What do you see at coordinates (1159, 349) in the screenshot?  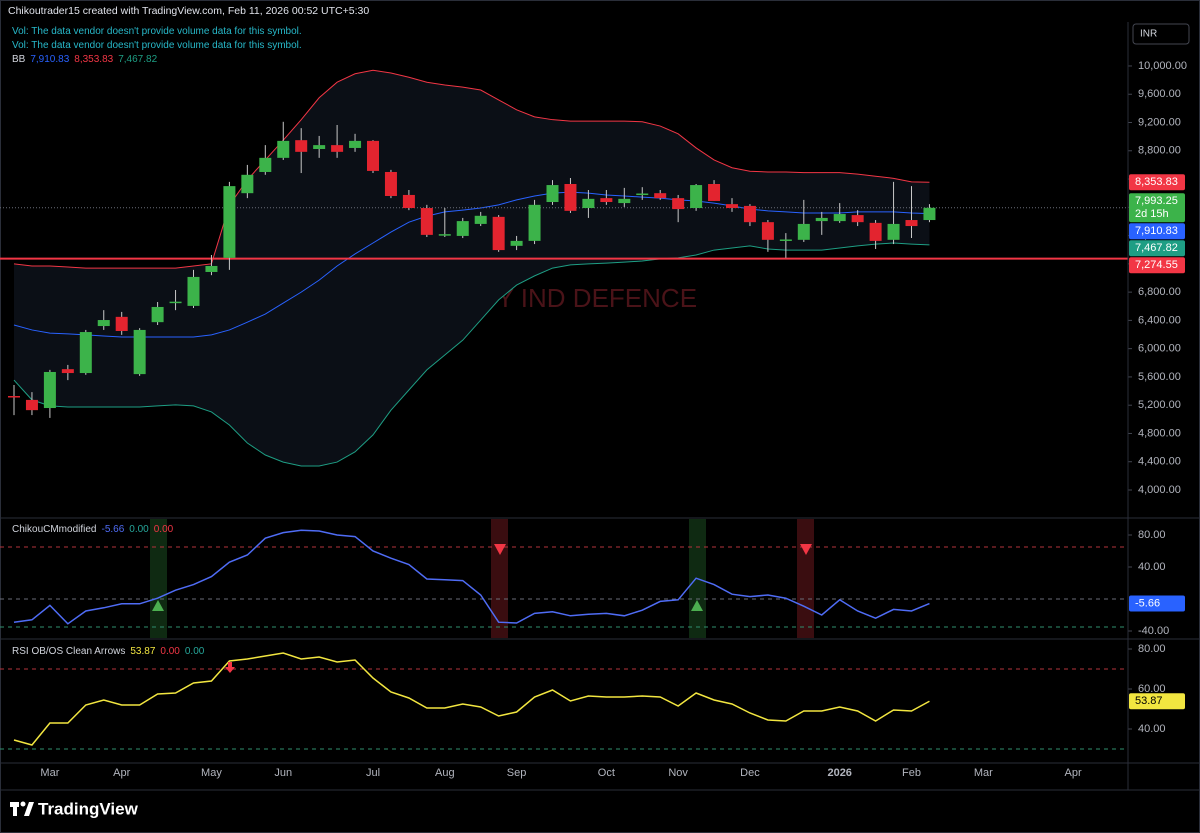 I see `y-tick-label: 6,000.00` at bounding box center [1159, 349].